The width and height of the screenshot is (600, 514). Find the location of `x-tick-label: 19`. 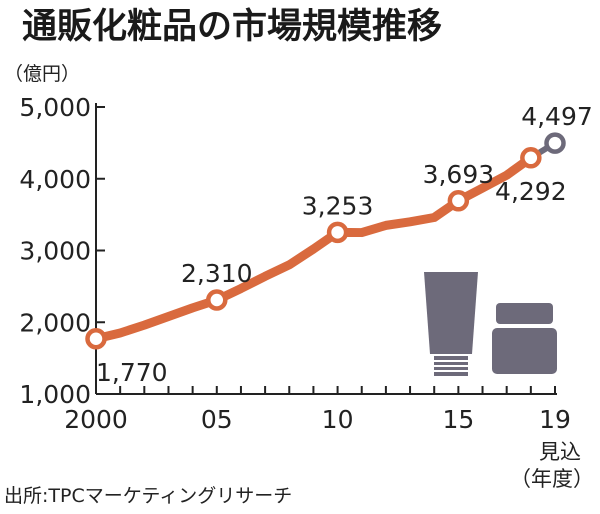

x-tick-label: 19 is located at coordinates (555, 419).